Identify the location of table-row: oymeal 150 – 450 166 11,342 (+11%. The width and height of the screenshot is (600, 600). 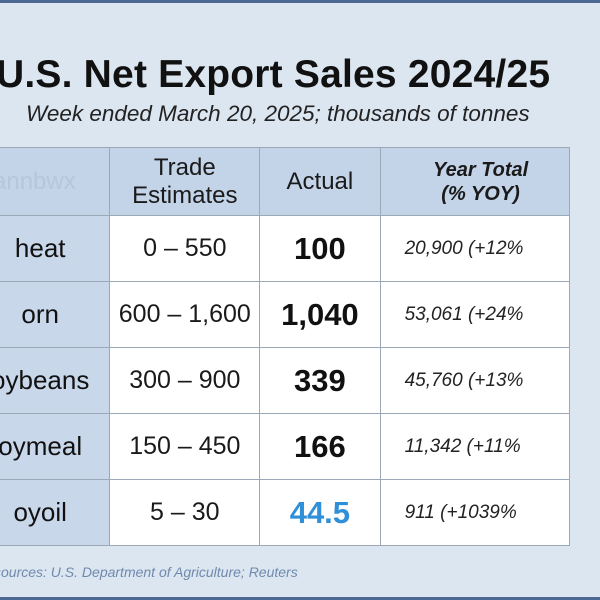
(285, 446).